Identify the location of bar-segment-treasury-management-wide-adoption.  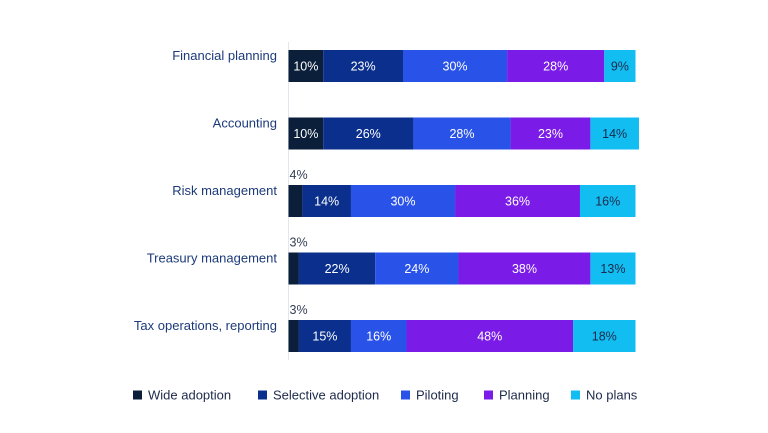
(293, 268).